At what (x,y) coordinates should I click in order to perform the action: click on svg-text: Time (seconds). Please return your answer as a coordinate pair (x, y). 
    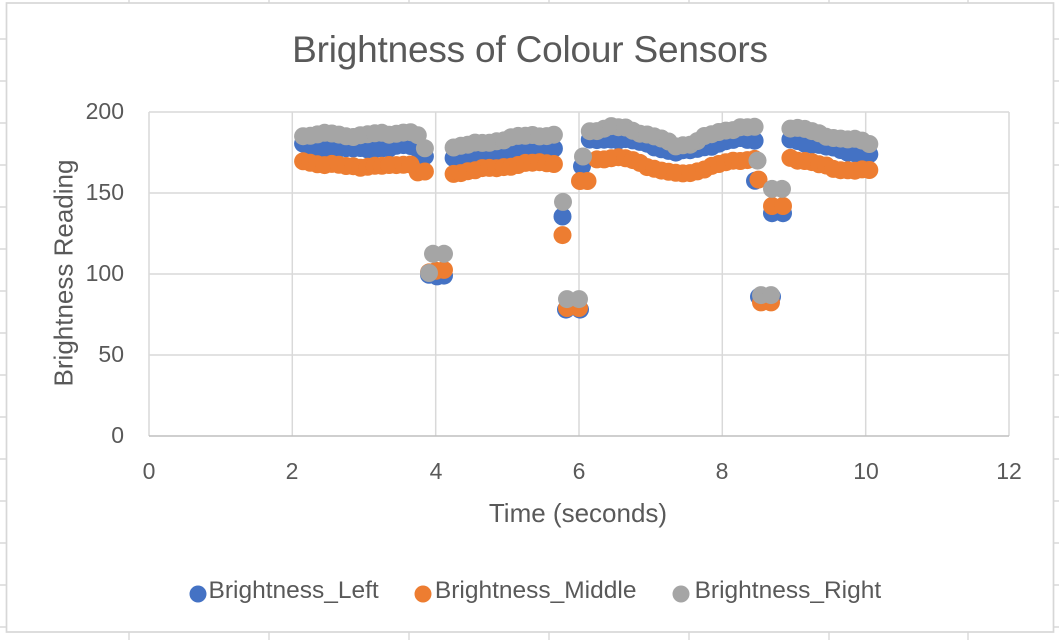
    Looking at the image, I should click on (578, 513).